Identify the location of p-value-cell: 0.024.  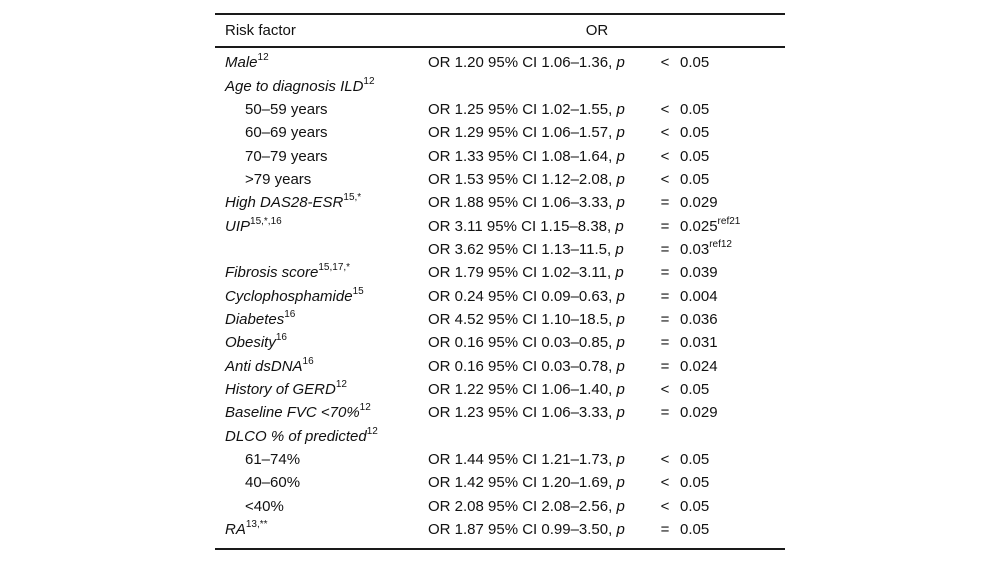
(732, 366).